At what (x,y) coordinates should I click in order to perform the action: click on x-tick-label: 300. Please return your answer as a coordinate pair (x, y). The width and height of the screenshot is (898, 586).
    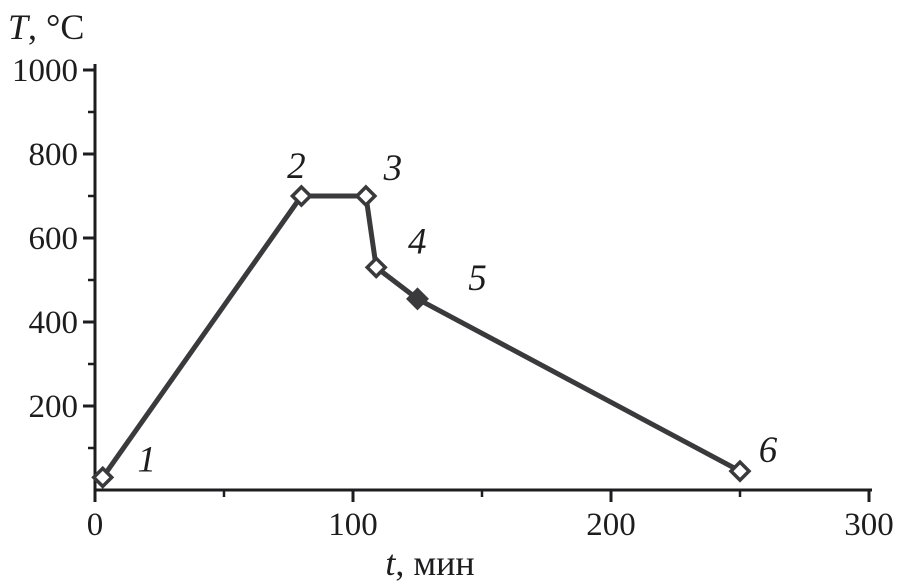
    Looking at the image, I should click on (869, 525).